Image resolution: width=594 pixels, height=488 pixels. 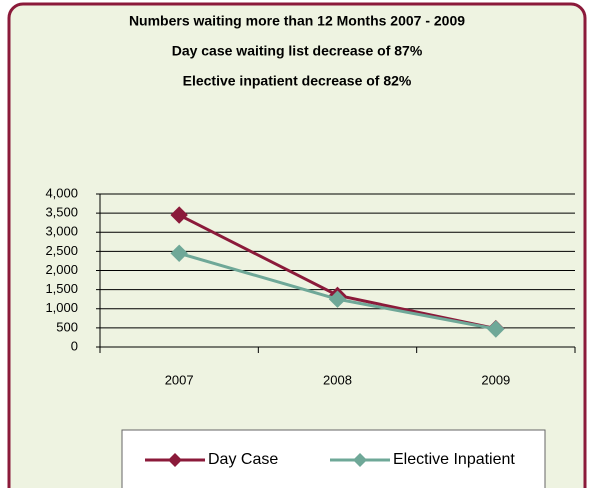 I want to click on y-tick-label: 3,000, so click(x=61, y=231).